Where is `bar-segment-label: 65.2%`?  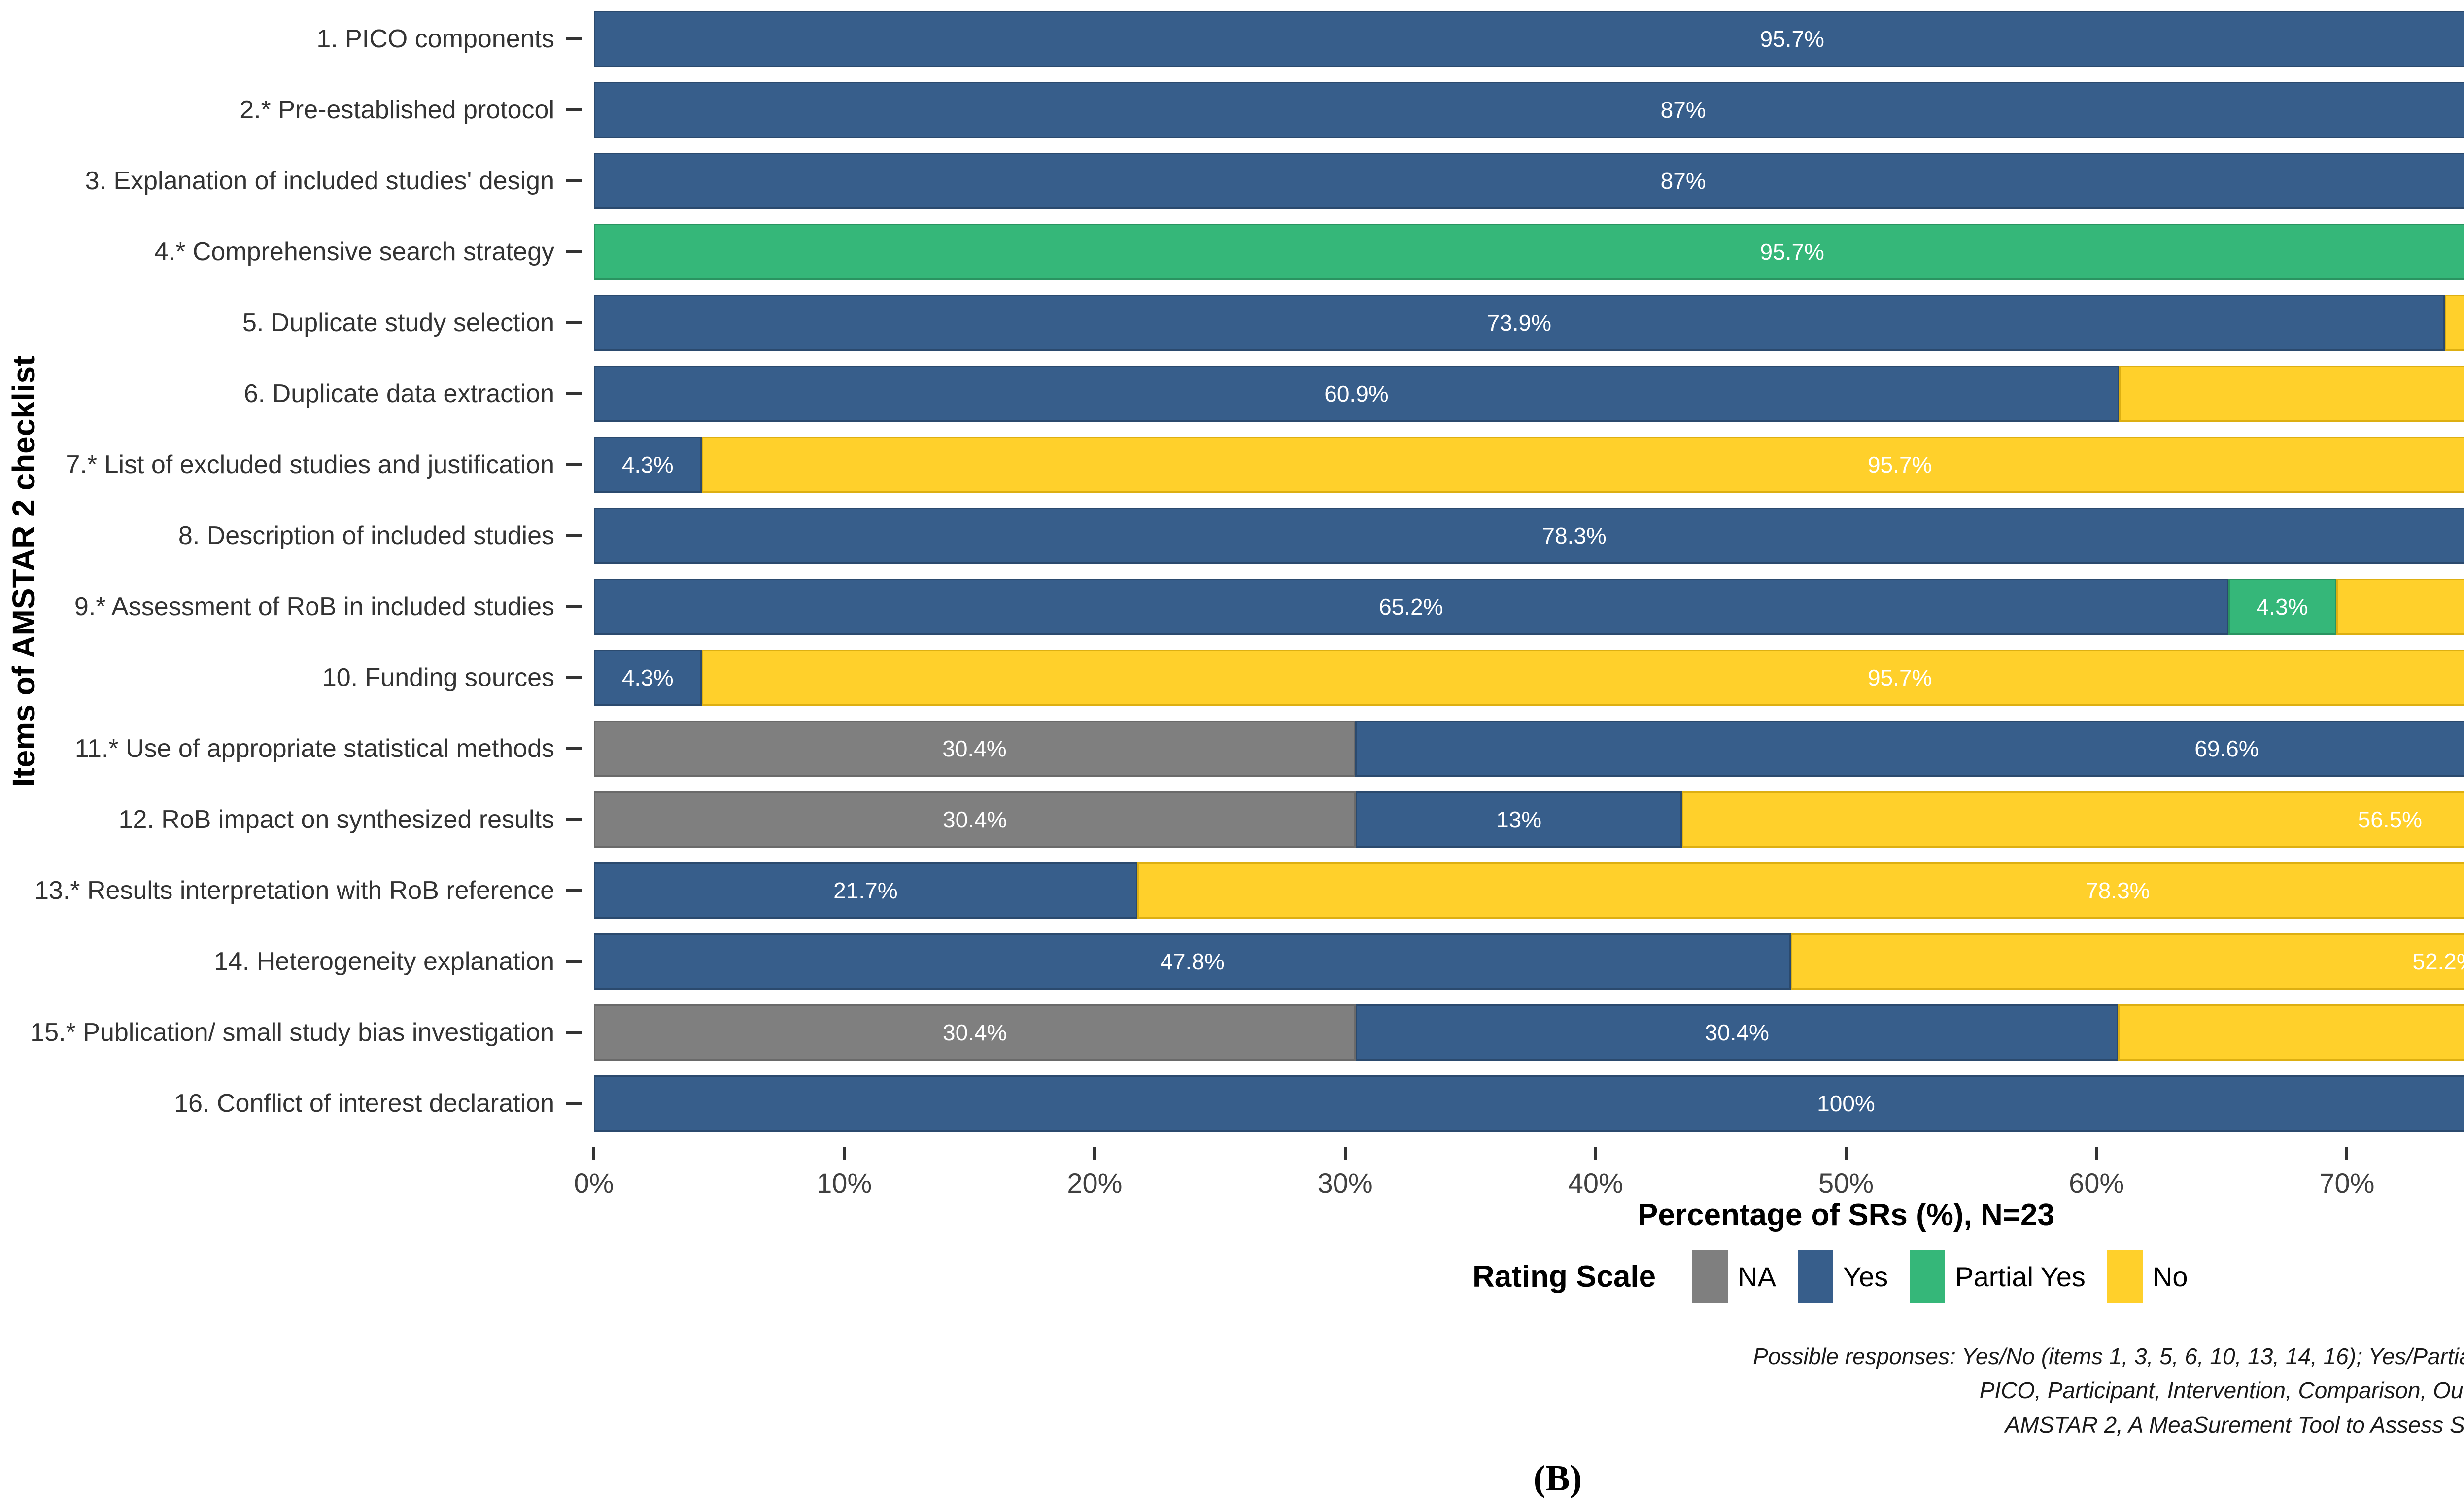 bar-segment-label: 65.2% is located at coordinates (1411, 606).